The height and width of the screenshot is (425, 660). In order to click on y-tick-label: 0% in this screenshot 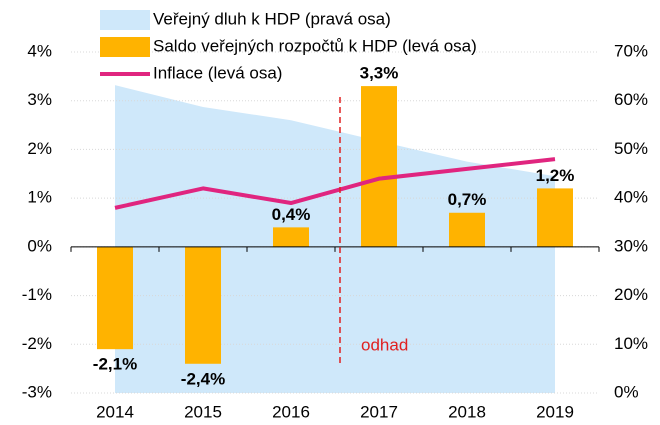, I will do `click(39, 245)`.